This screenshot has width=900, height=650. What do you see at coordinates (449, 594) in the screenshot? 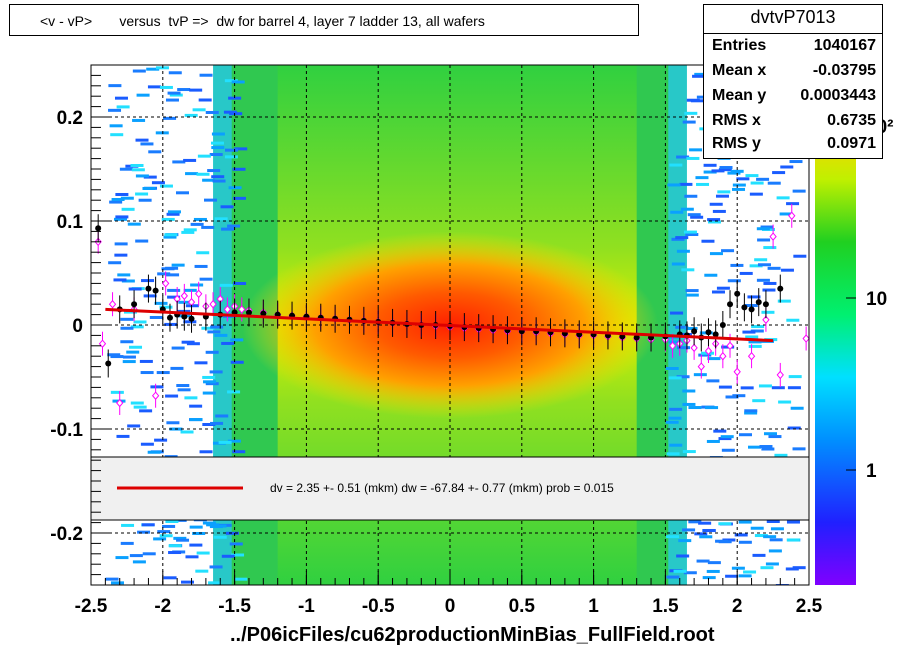
I see `x-axis: -2.5 -2 -1.5 -1 -0.5 0 0.5 1 1.5 2 2.5` at bounding box center [449, 594].